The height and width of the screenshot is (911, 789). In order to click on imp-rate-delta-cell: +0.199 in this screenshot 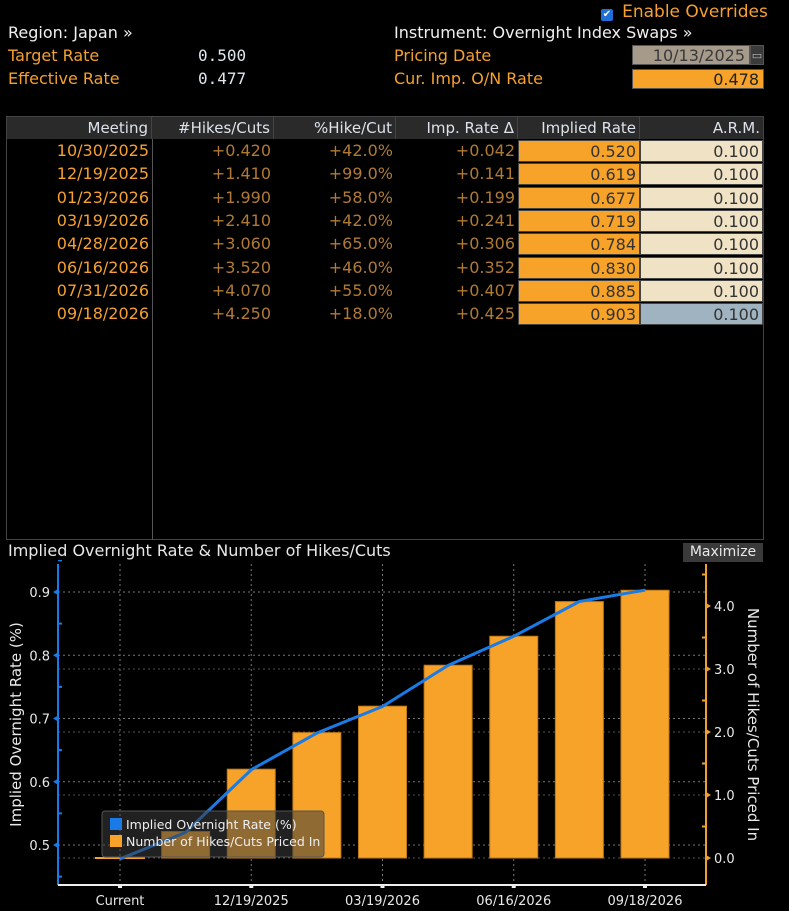, I will do `click(485, 197)`.